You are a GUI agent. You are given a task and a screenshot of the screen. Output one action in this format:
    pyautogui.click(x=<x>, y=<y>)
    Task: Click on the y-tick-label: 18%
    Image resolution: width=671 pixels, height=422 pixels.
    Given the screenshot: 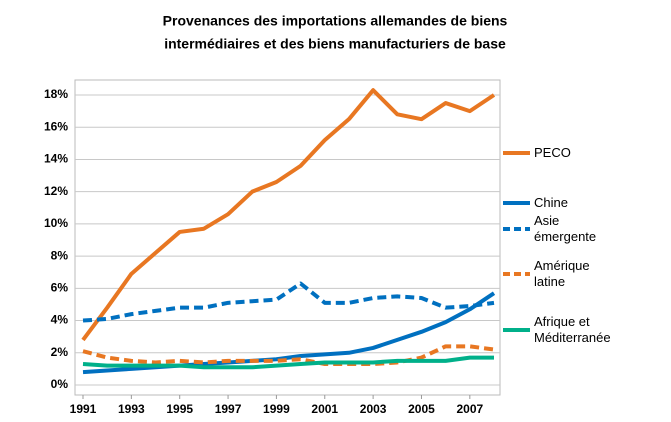 What is the action you would take?
    pyautogui.click(x=56, y=94)
    